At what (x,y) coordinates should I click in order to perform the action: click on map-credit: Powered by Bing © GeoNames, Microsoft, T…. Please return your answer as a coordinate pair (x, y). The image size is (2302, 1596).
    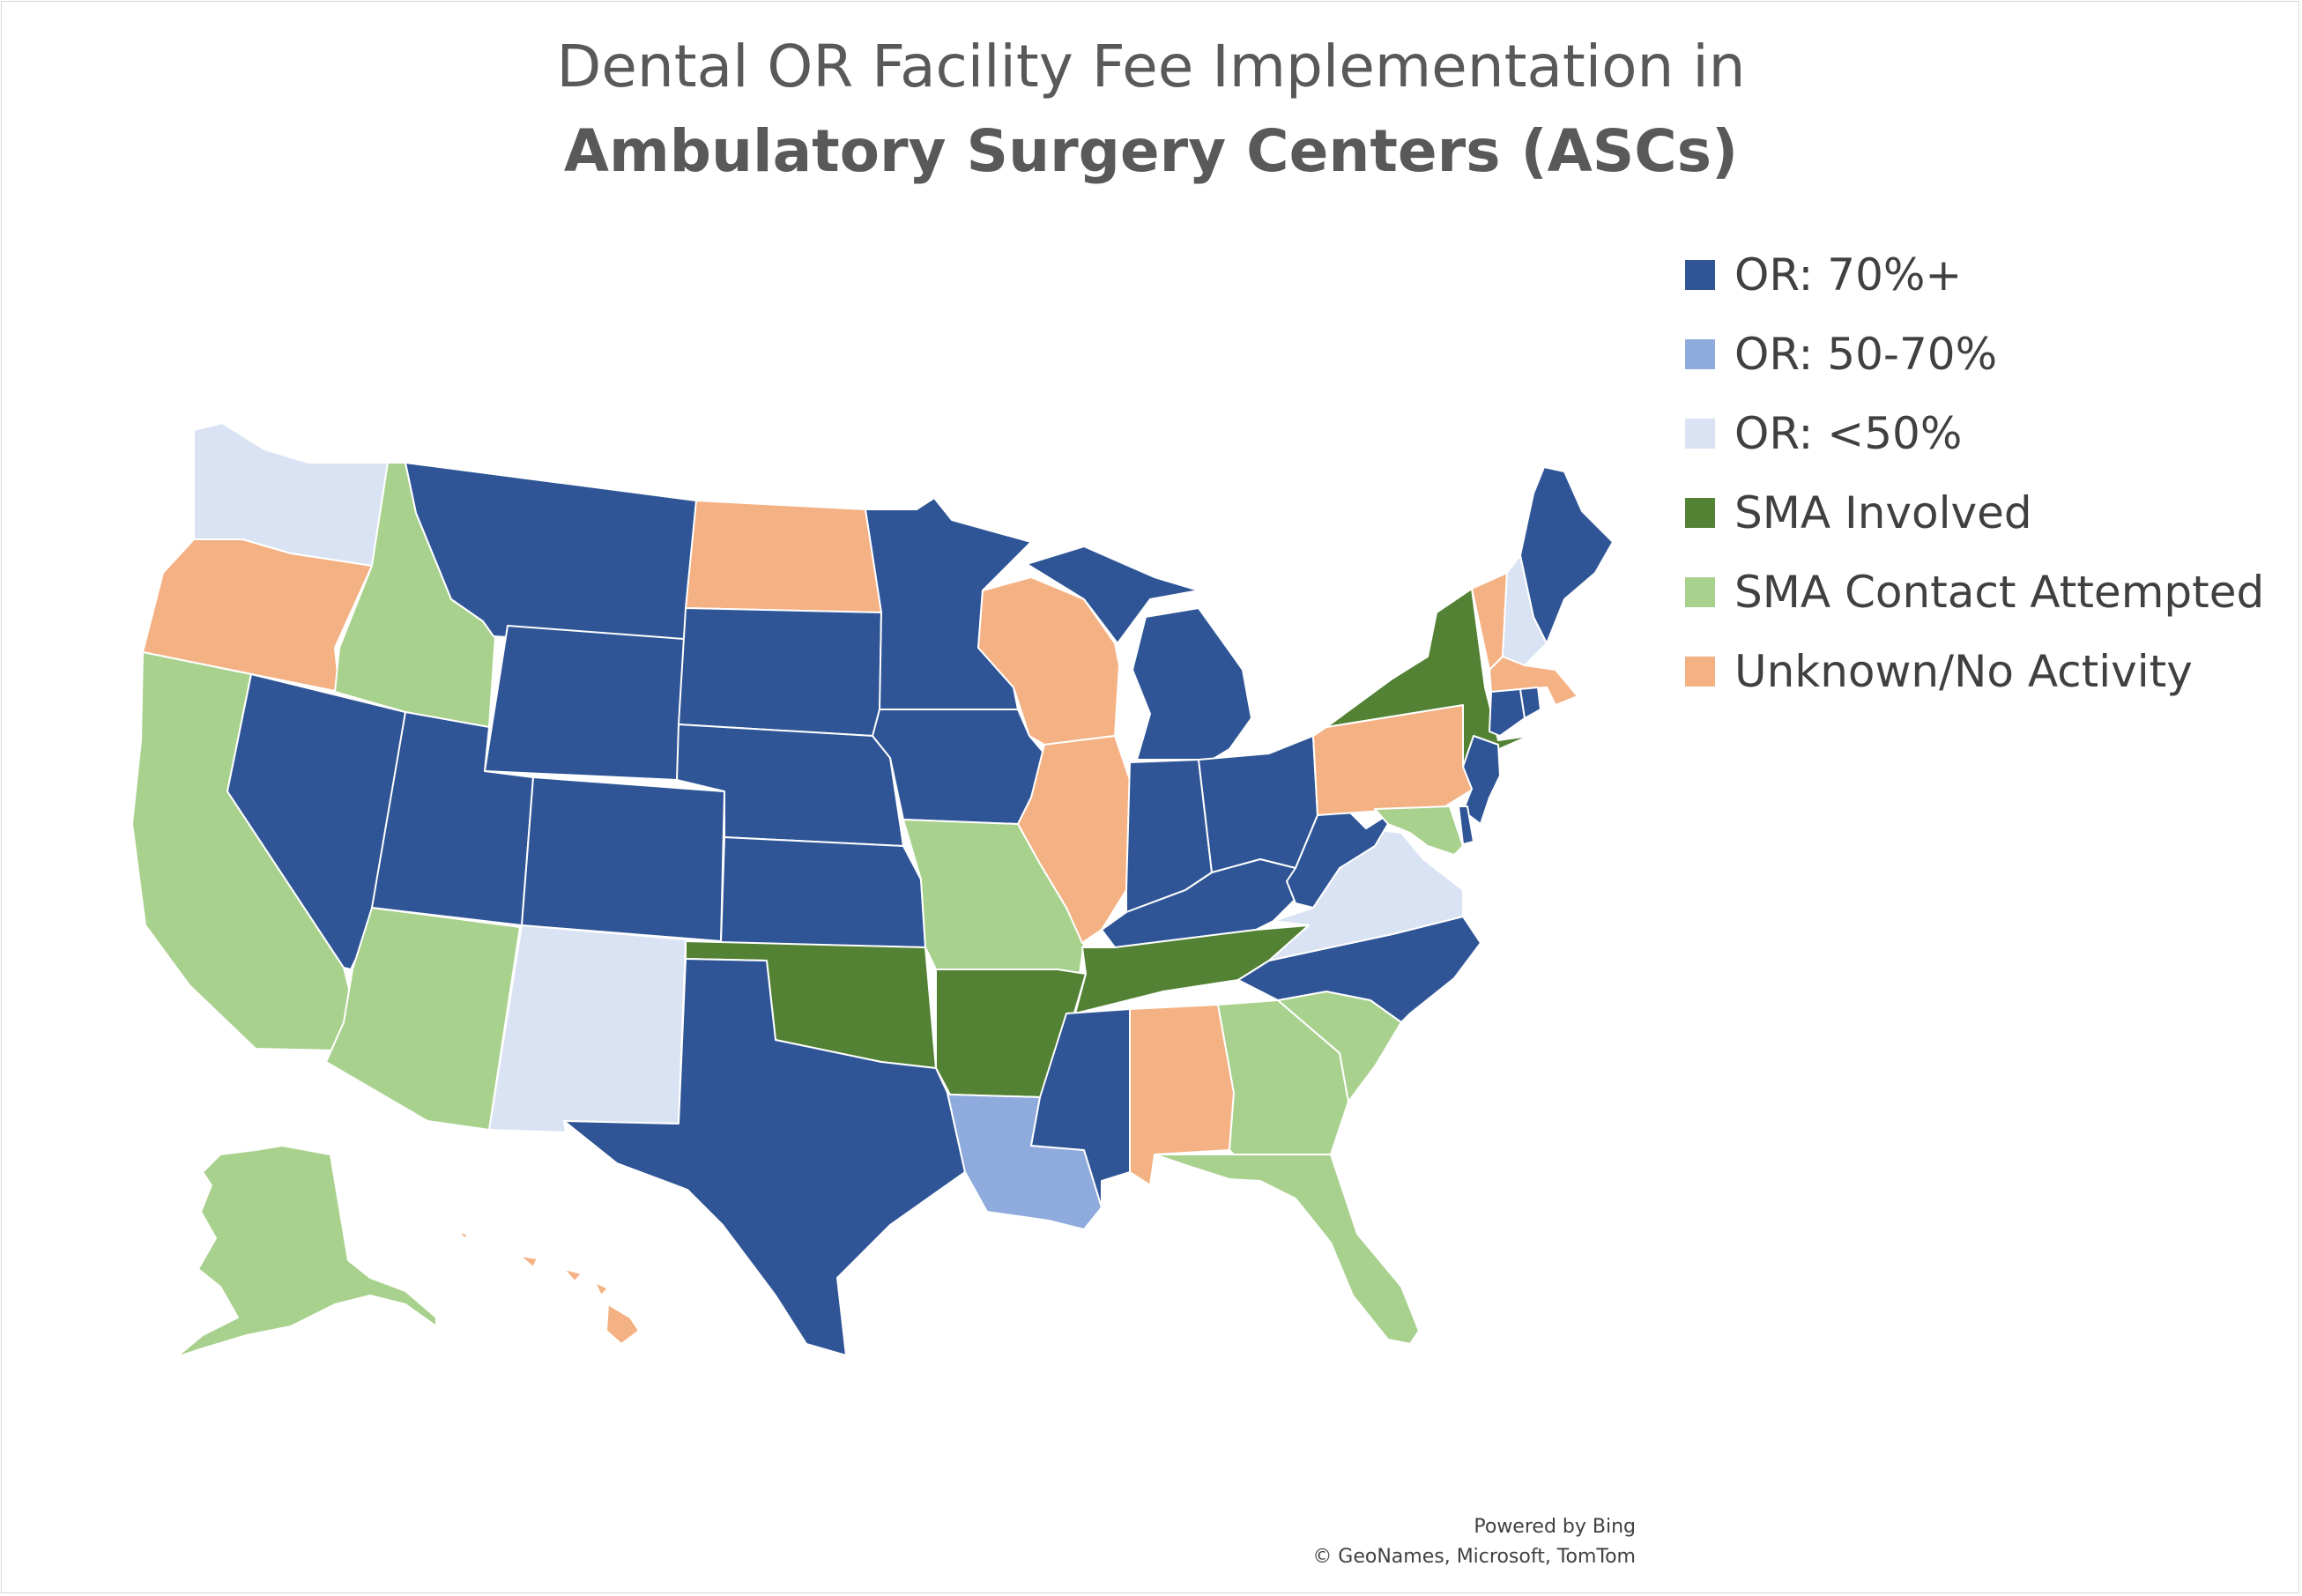
    Looking at the image, I should click on (1474, 1542).